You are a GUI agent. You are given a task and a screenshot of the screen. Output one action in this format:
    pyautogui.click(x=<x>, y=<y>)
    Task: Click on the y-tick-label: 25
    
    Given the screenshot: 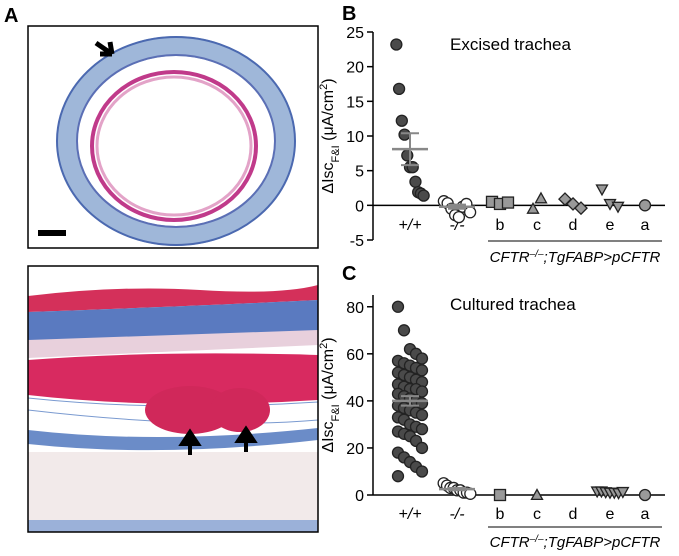 What is the action you would take?
    pyautogui.click(x=355, y=33)
    